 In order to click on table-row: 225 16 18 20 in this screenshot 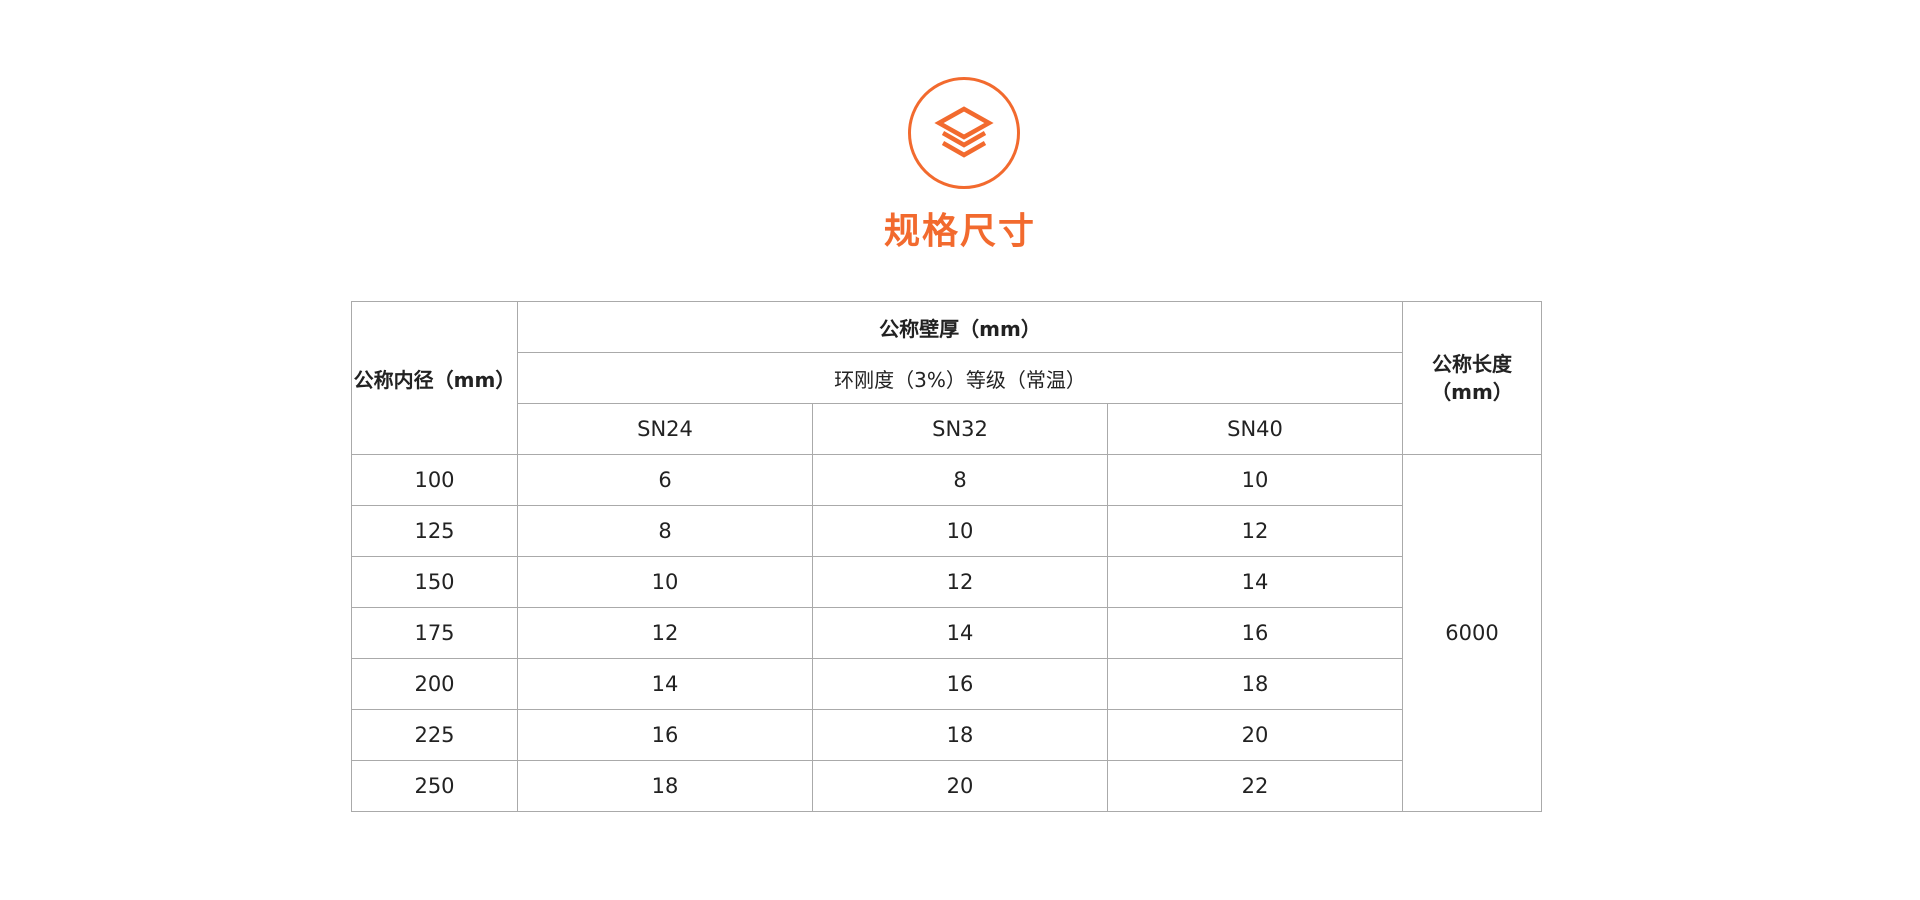, I will do `click(946, 735)`.